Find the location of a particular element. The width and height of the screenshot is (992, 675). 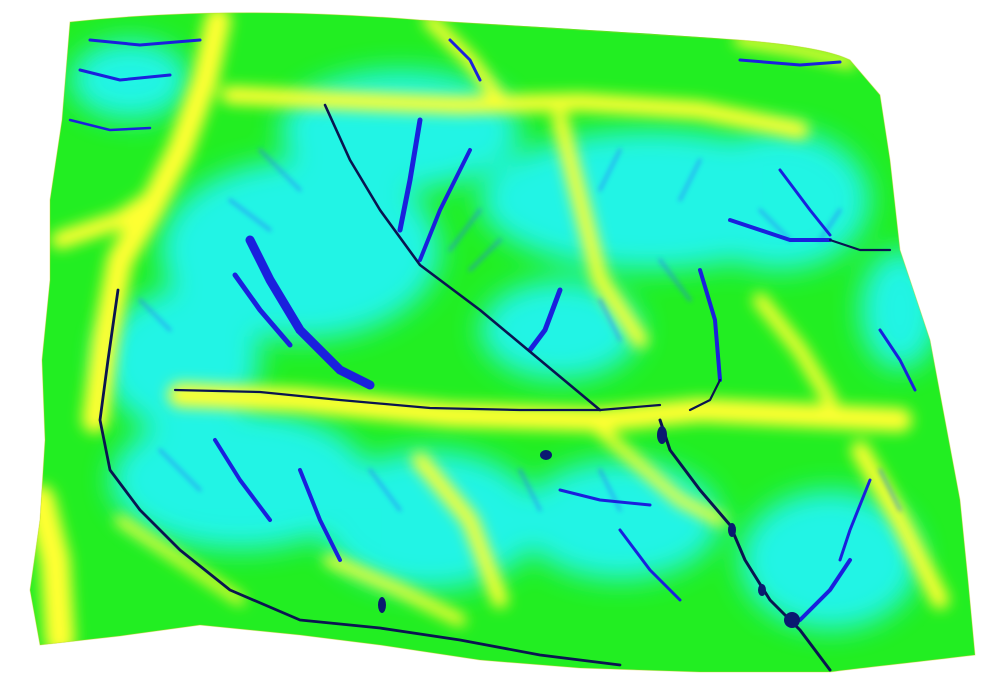

channel-nodes is located at coordinates (589, 527).